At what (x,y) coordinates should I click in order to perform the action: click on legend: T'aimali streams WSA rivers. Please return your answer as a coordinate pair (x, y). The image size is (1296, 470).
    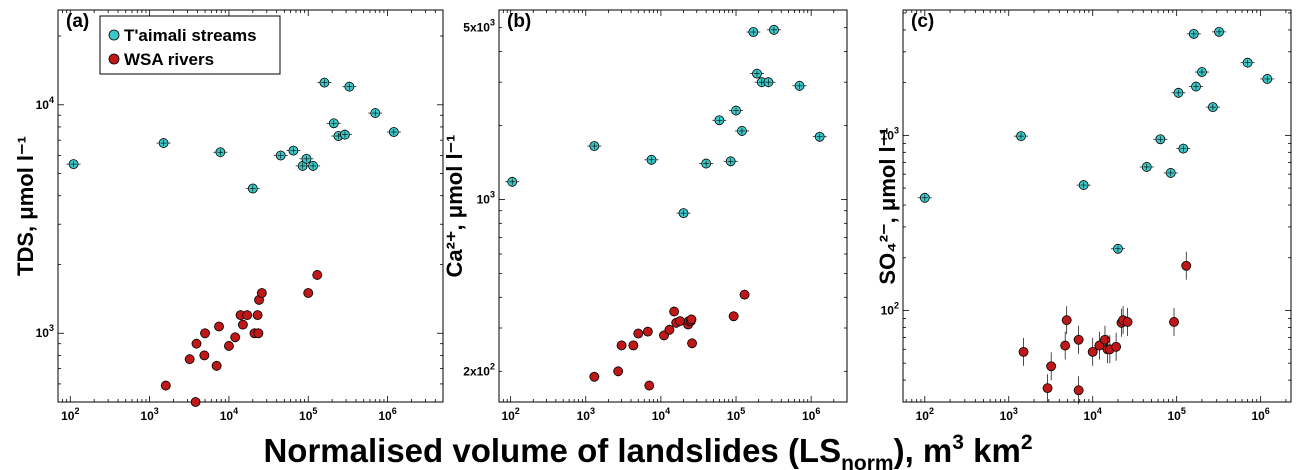
    Looking at the image, I should click on (190, 45).